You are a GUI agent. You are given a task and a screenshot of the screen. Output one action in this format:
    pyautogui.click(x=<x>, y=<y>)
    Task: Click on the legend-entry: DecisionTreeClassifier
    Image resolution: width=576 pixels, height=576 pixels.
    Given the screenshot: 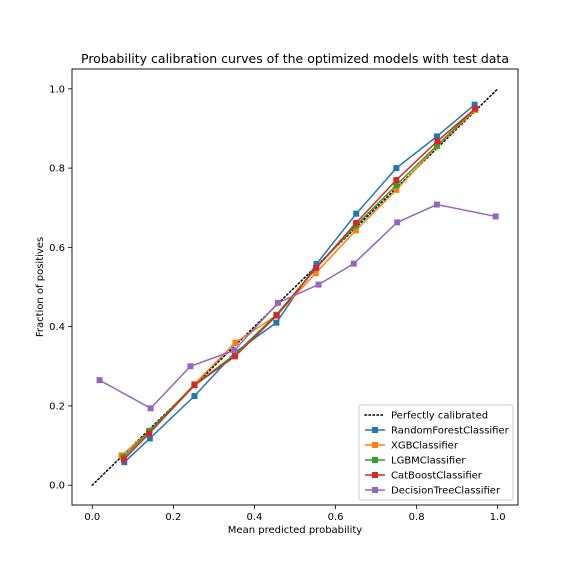 What is the action you would take?
    pyautogui.click(x=433, y=491)
    